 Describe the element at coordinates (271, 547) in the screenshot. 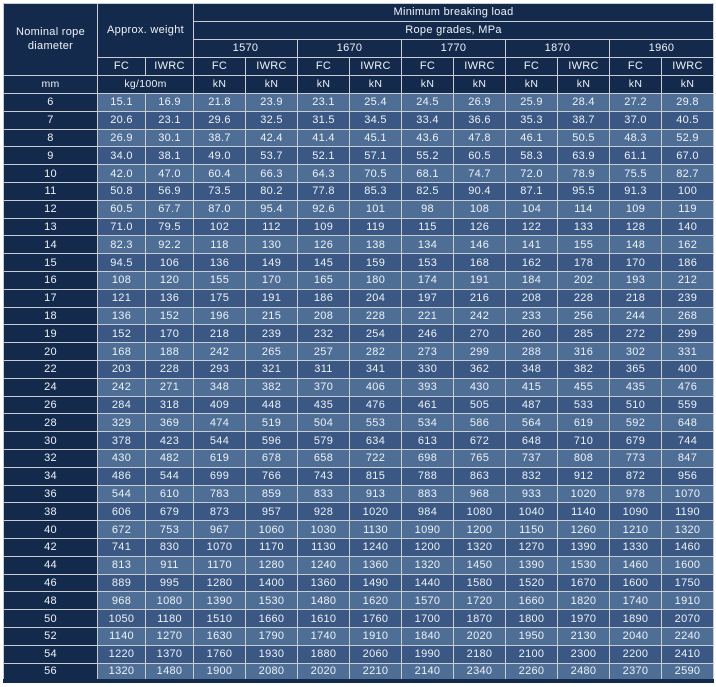

I see `cell-value: 1170` at that location.